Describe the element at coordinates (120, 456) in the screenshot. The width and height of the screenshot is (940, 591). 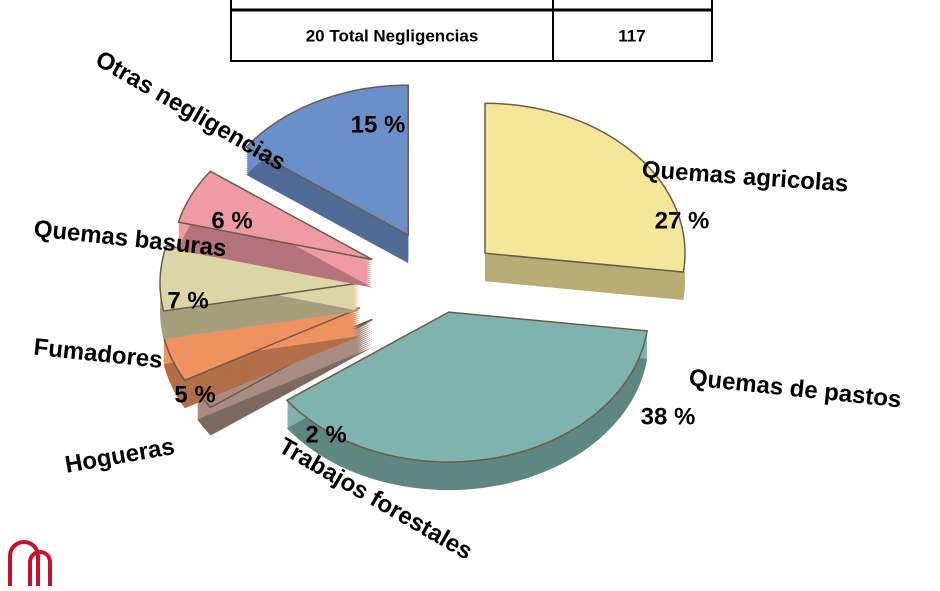
I see `slice-label: Hogueras` at that location.